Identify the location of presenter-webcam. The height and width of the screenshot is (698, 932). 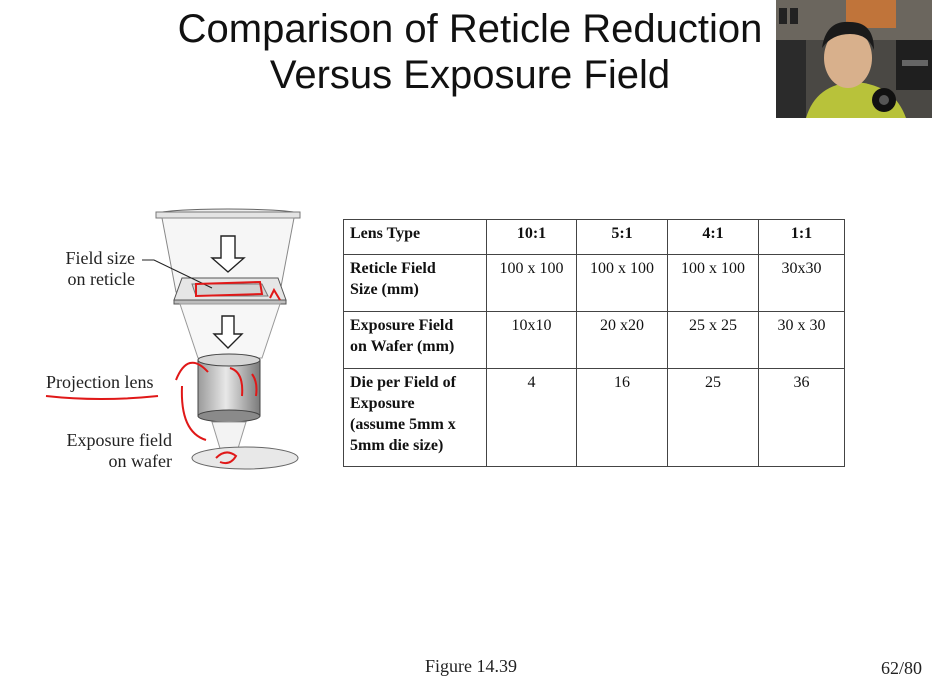
(854, 59).